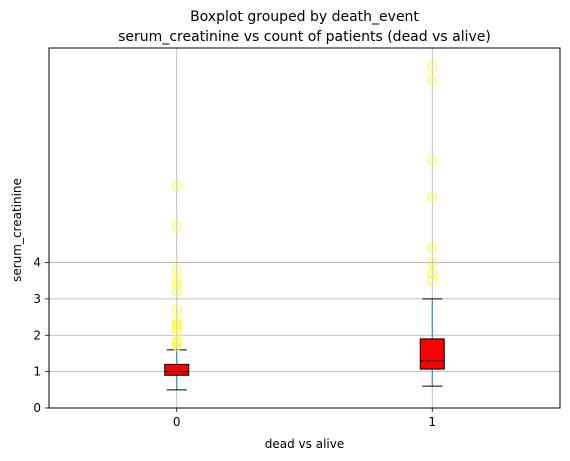 The image size is (570, 461). I want to click on y-axis-label: serum_creatinine, so click(17, 230).